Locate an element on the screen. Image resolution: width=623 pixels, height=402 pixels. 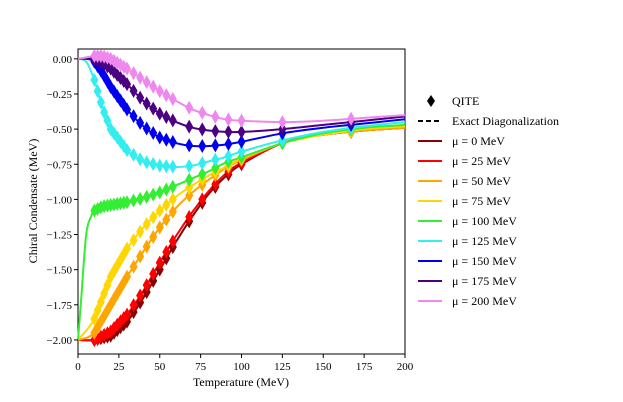
x-tick-label: 200 is located at coordinates (405, 367).